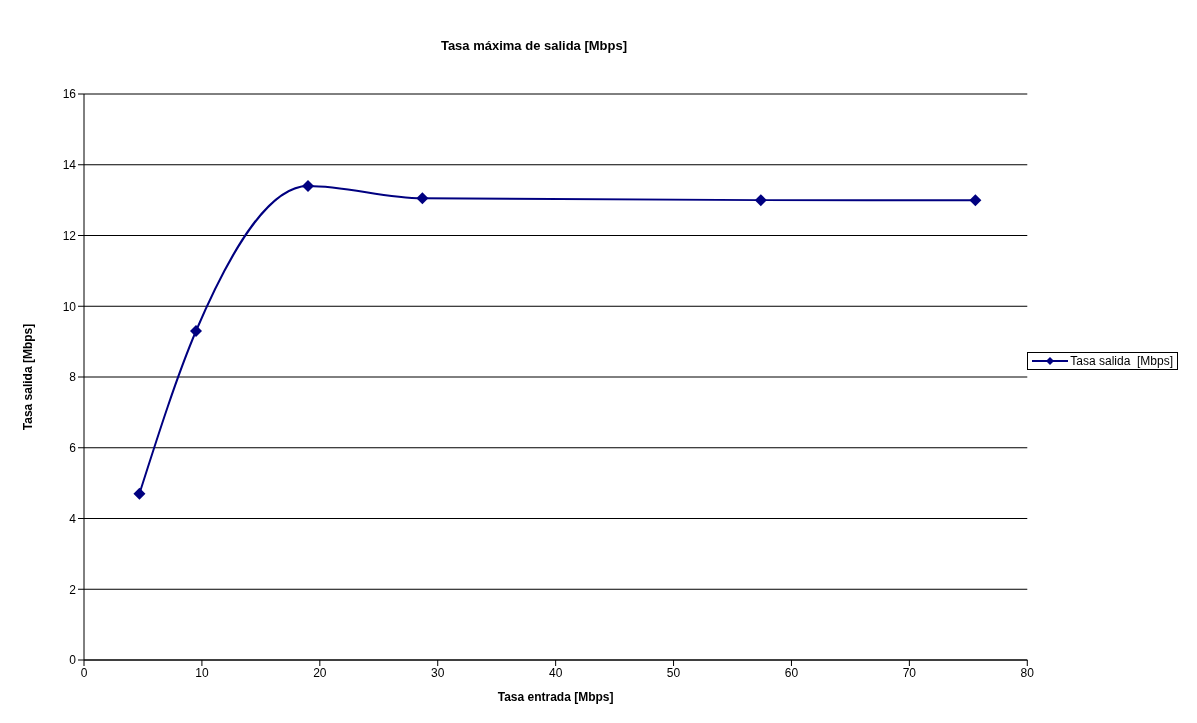  Describe the element at coordinates (28, 377) in the screenshot. I see `y-axis-title: Tasa salida [Mbps]` at that location.